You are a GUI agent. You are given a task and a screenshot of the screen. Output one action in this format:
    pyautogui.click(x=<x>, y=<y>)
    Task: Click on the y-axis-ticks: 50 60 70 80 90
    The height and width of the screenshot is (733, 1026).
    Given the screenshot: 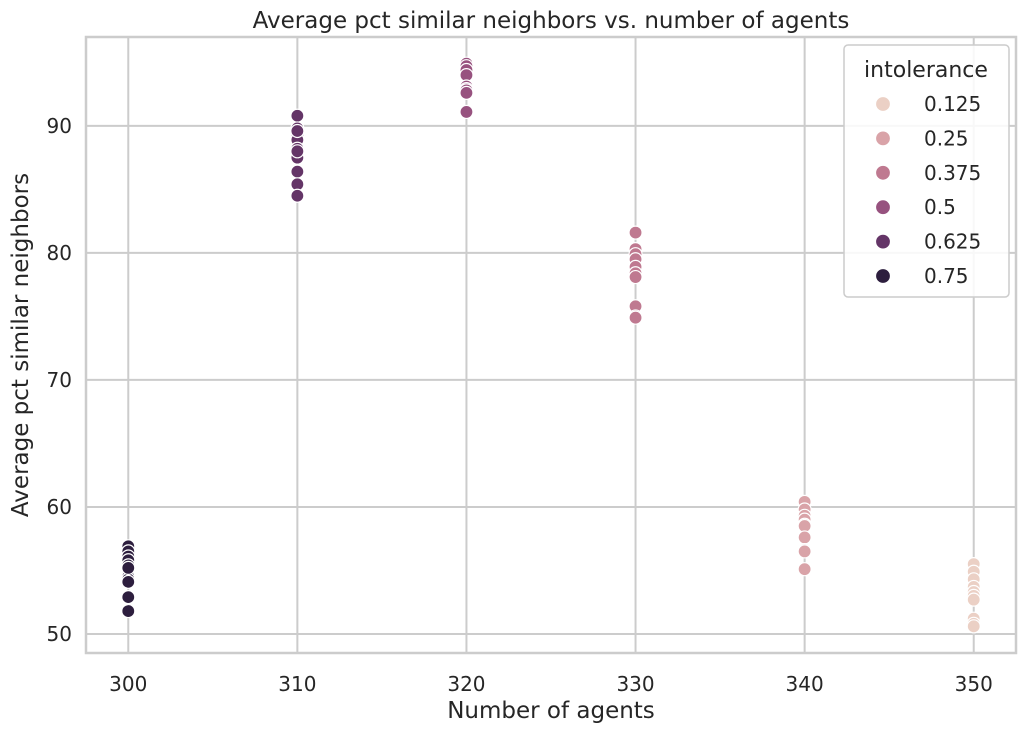 What is the action you would take?
    pyautogui.click(x=59, y=380)
    